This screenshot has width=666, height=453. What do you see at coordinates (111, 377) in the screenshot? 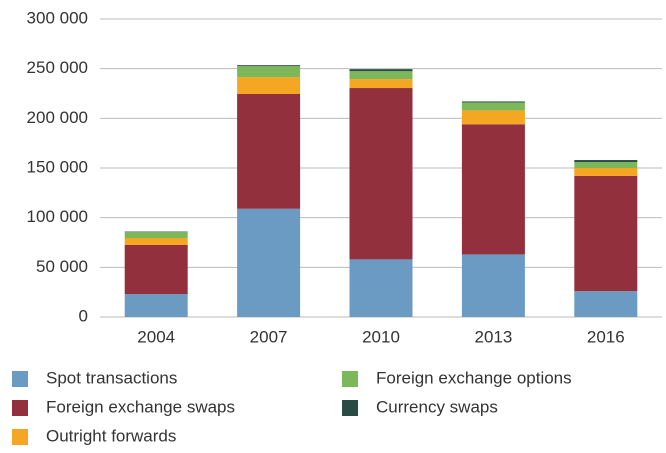
I see `legend-label: Spot transactions` at bounding box center [111, 377].